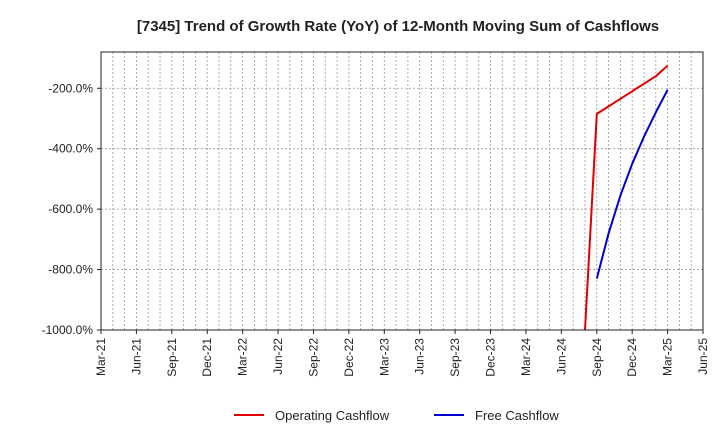 The width and height of the screenshot is (720, 440). I want to click on legend-label: Free Cashflow, so click(517, 415).